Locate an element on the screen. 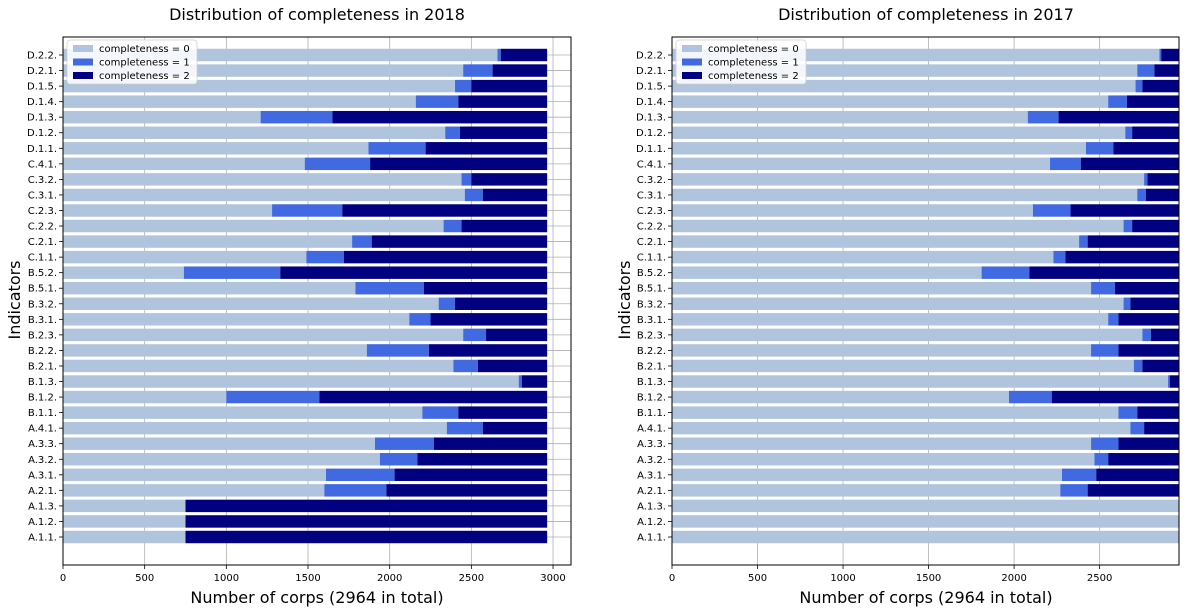  x-tick-label: 2500 is located at coordinates (1099, 578).